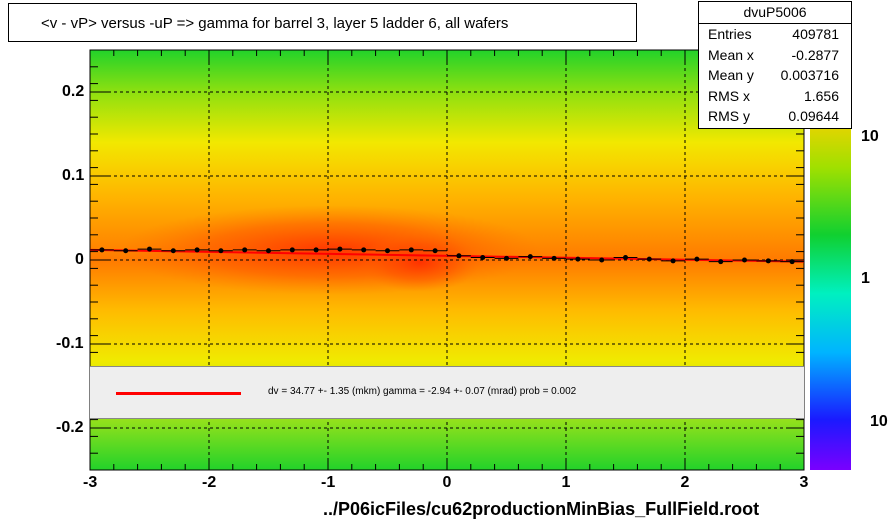 The image size is (896, 524). I want to click on stat-row: RMS y 0.09644, so click(775, 116).